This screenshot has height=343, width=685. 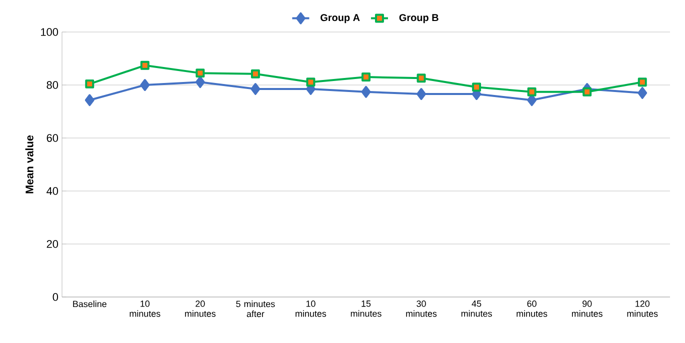 What do you see at coordinates (532, 308) in the screenshot?
I see `x-tick-label: 60 minutes` at bounding box center [532, 308].